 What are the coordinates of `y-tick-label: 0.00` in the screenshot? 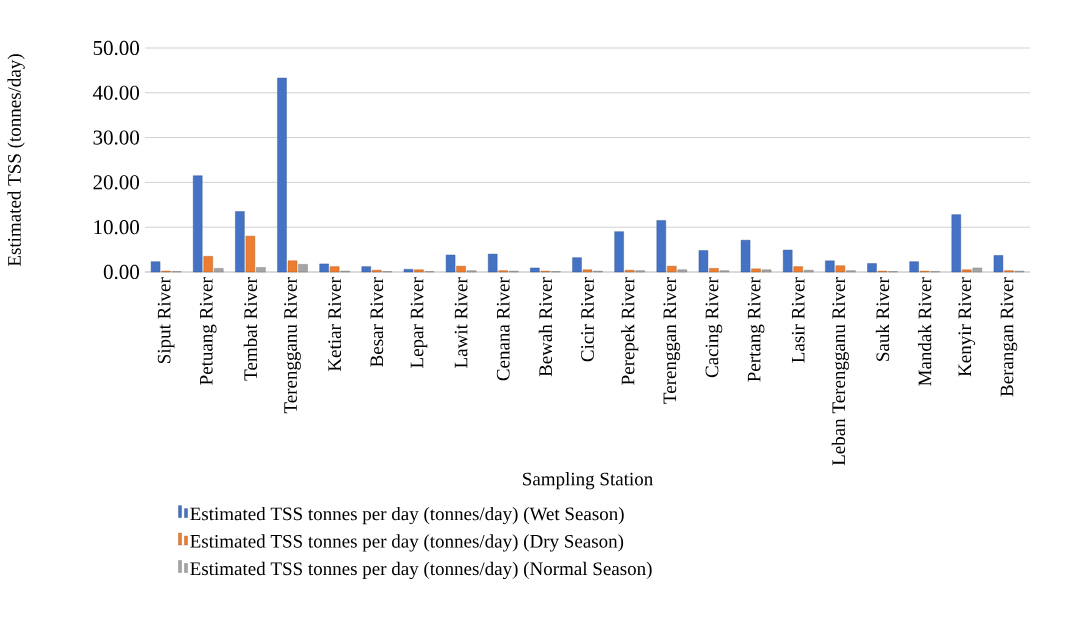 It's located at (121, 272).